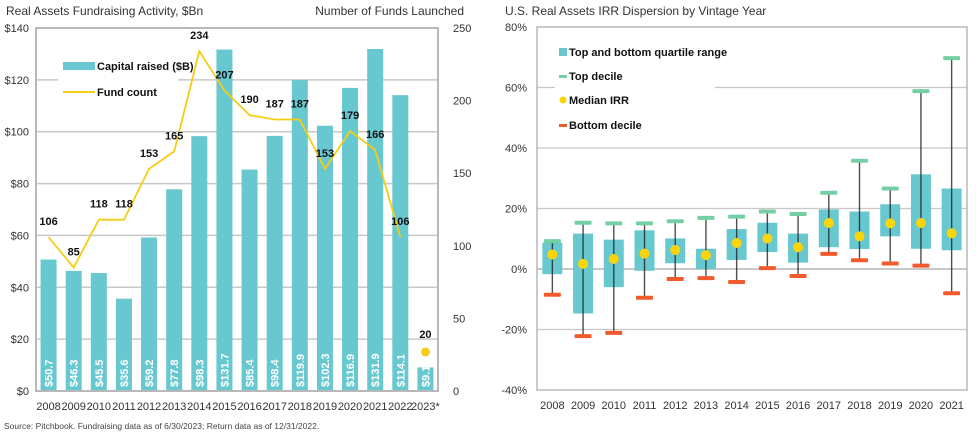 The image size is (976, 435). Describe the element at coordinates (605, 126) in the screenshot. I see `legend-label-bottom-decile: Bottom decile` at that location.